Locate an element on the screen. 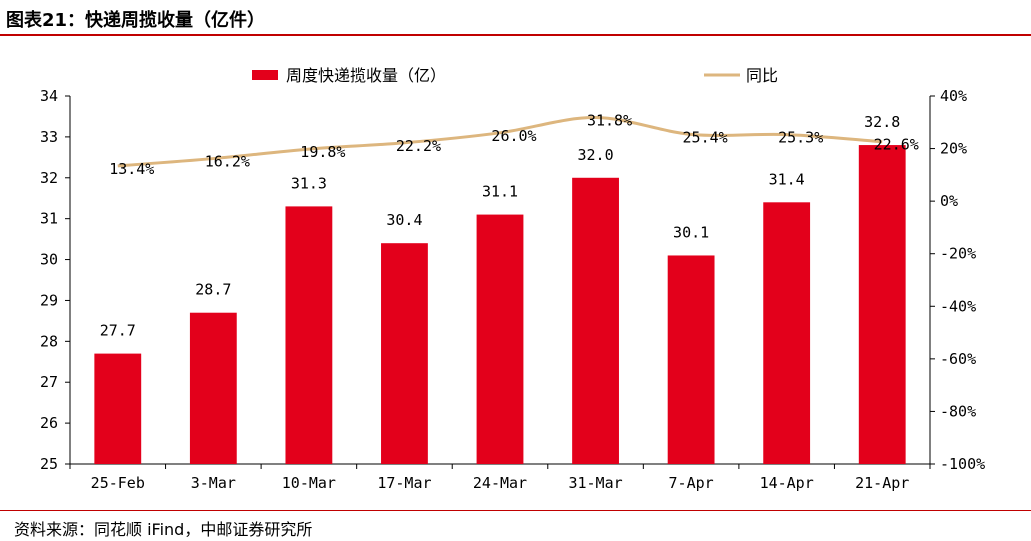 The width and height of the screenshot is (1031, 541). bar-value-label: 31.1 is located at coordinates (500, 192).